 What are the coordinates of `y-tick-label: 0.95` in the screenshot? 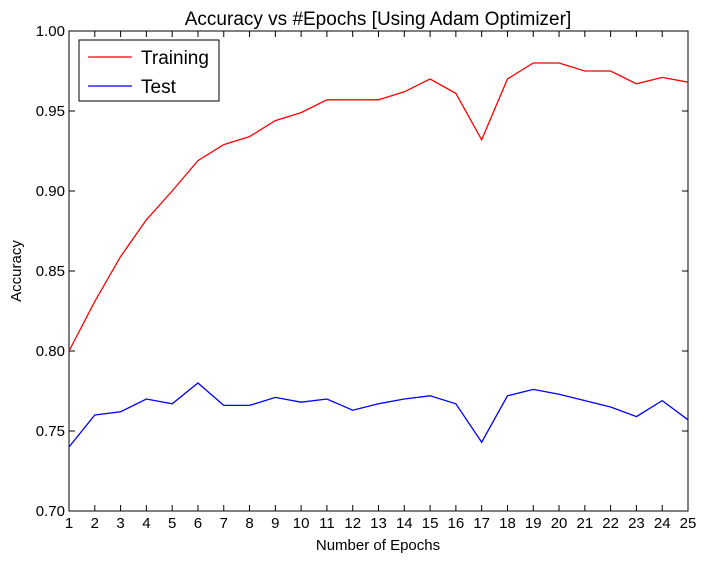 It's located at (50, 111).